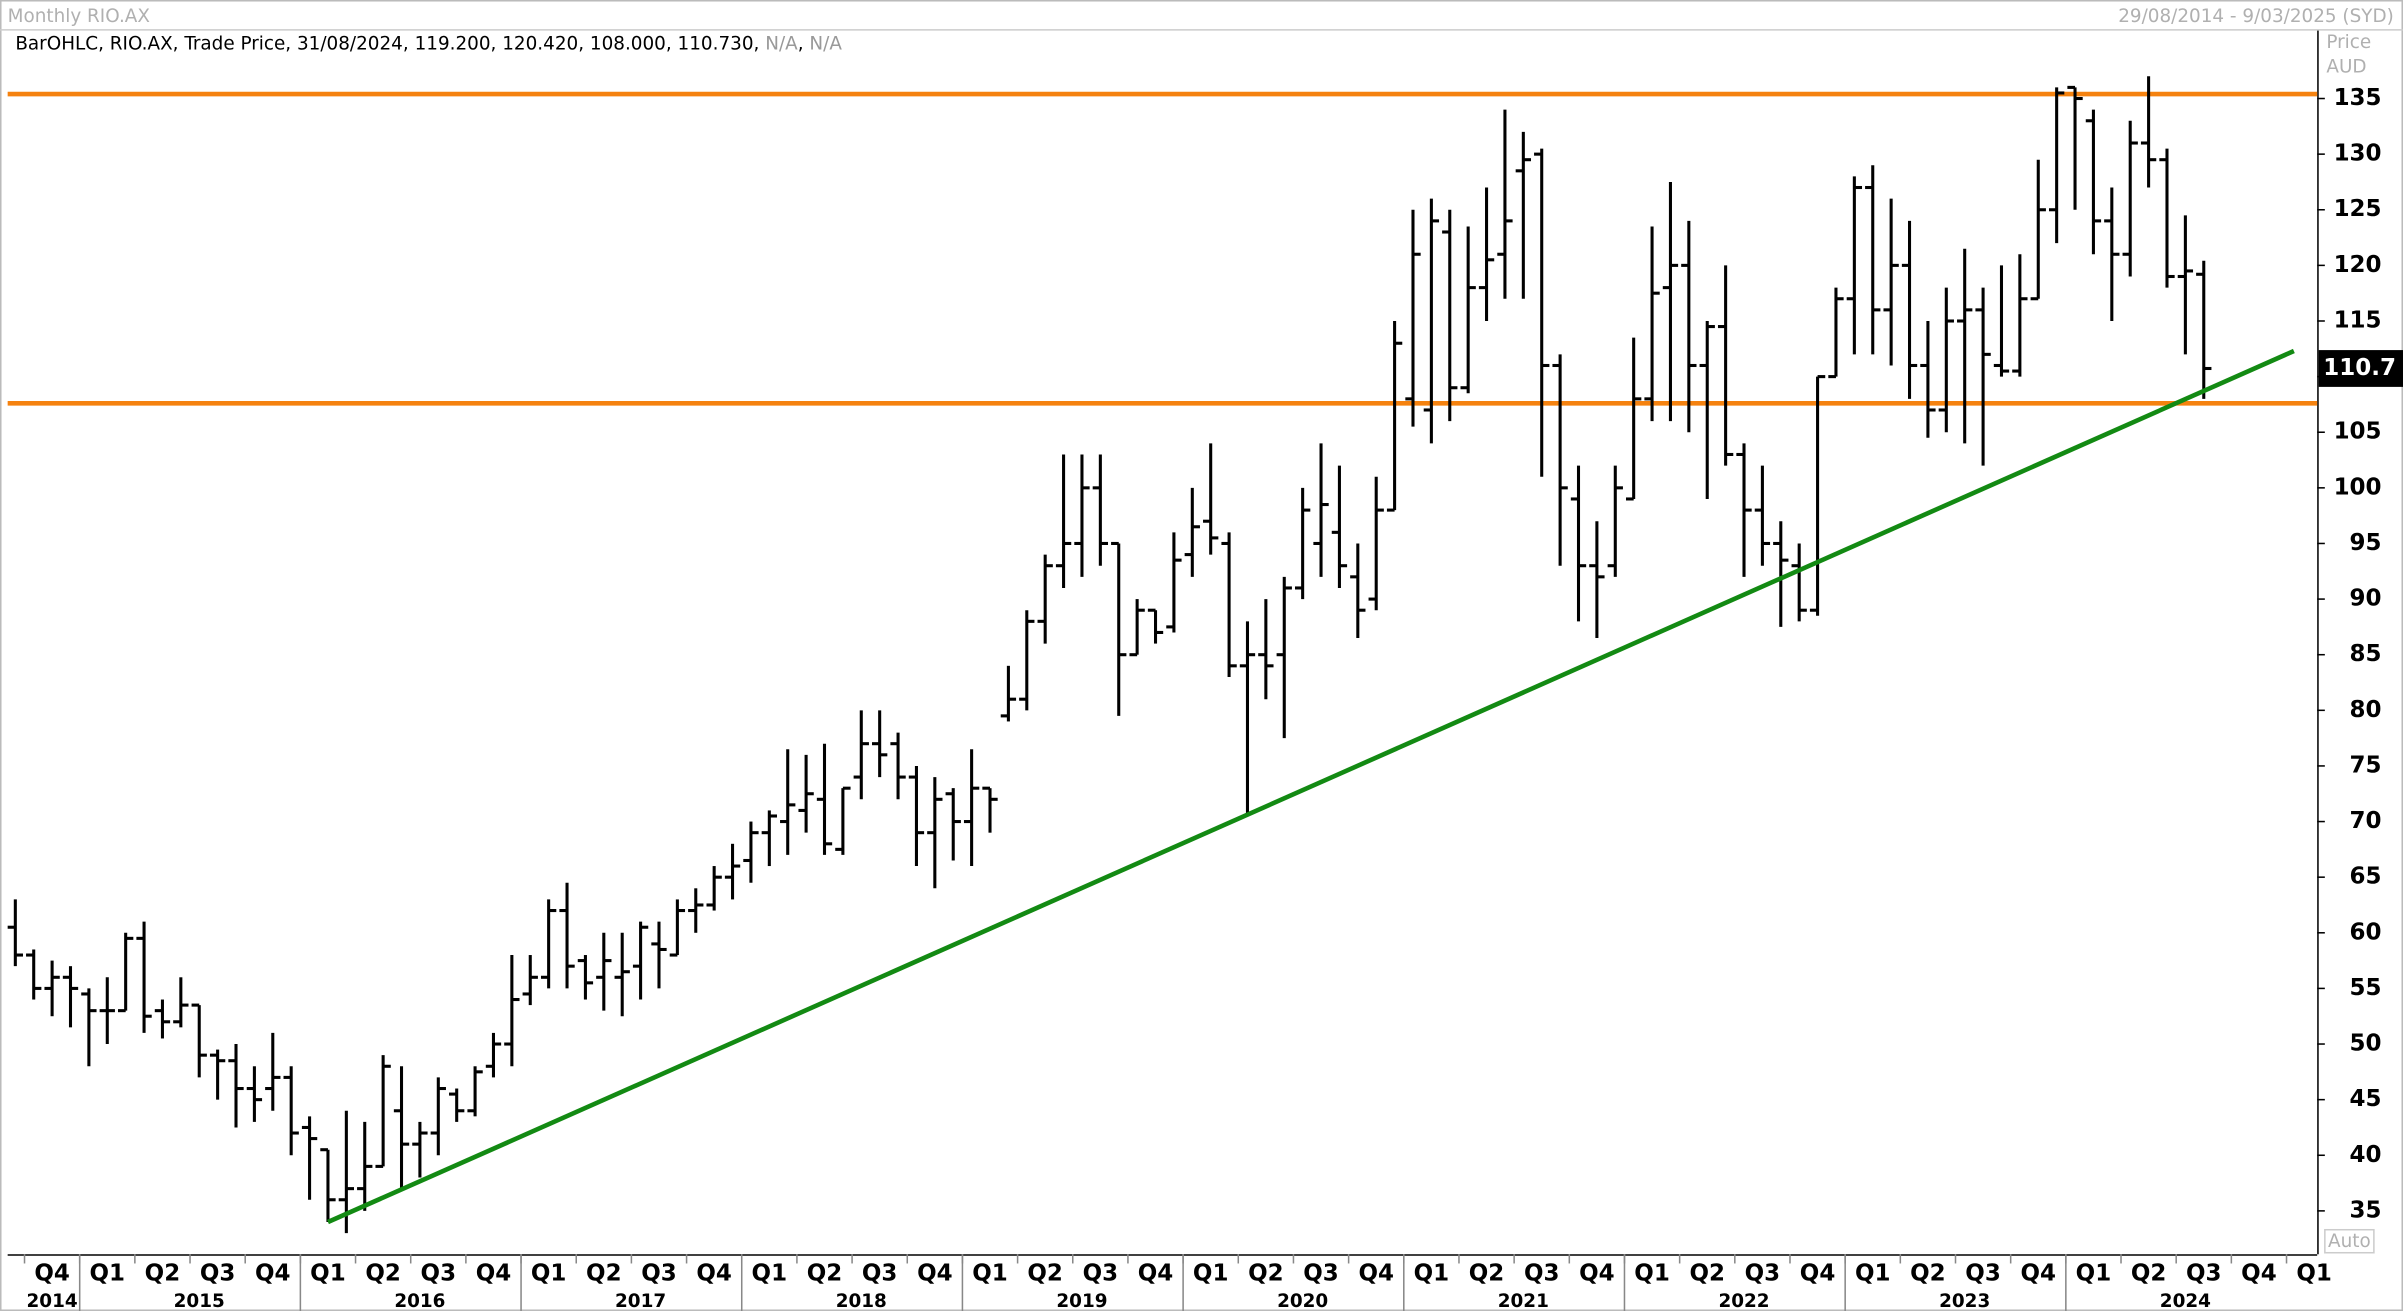 This screenshot has height=1311, width=2403. Describe the element at coordinates (2366, 988) in the screenshot. I see `y-tick-label: 55` at that location.